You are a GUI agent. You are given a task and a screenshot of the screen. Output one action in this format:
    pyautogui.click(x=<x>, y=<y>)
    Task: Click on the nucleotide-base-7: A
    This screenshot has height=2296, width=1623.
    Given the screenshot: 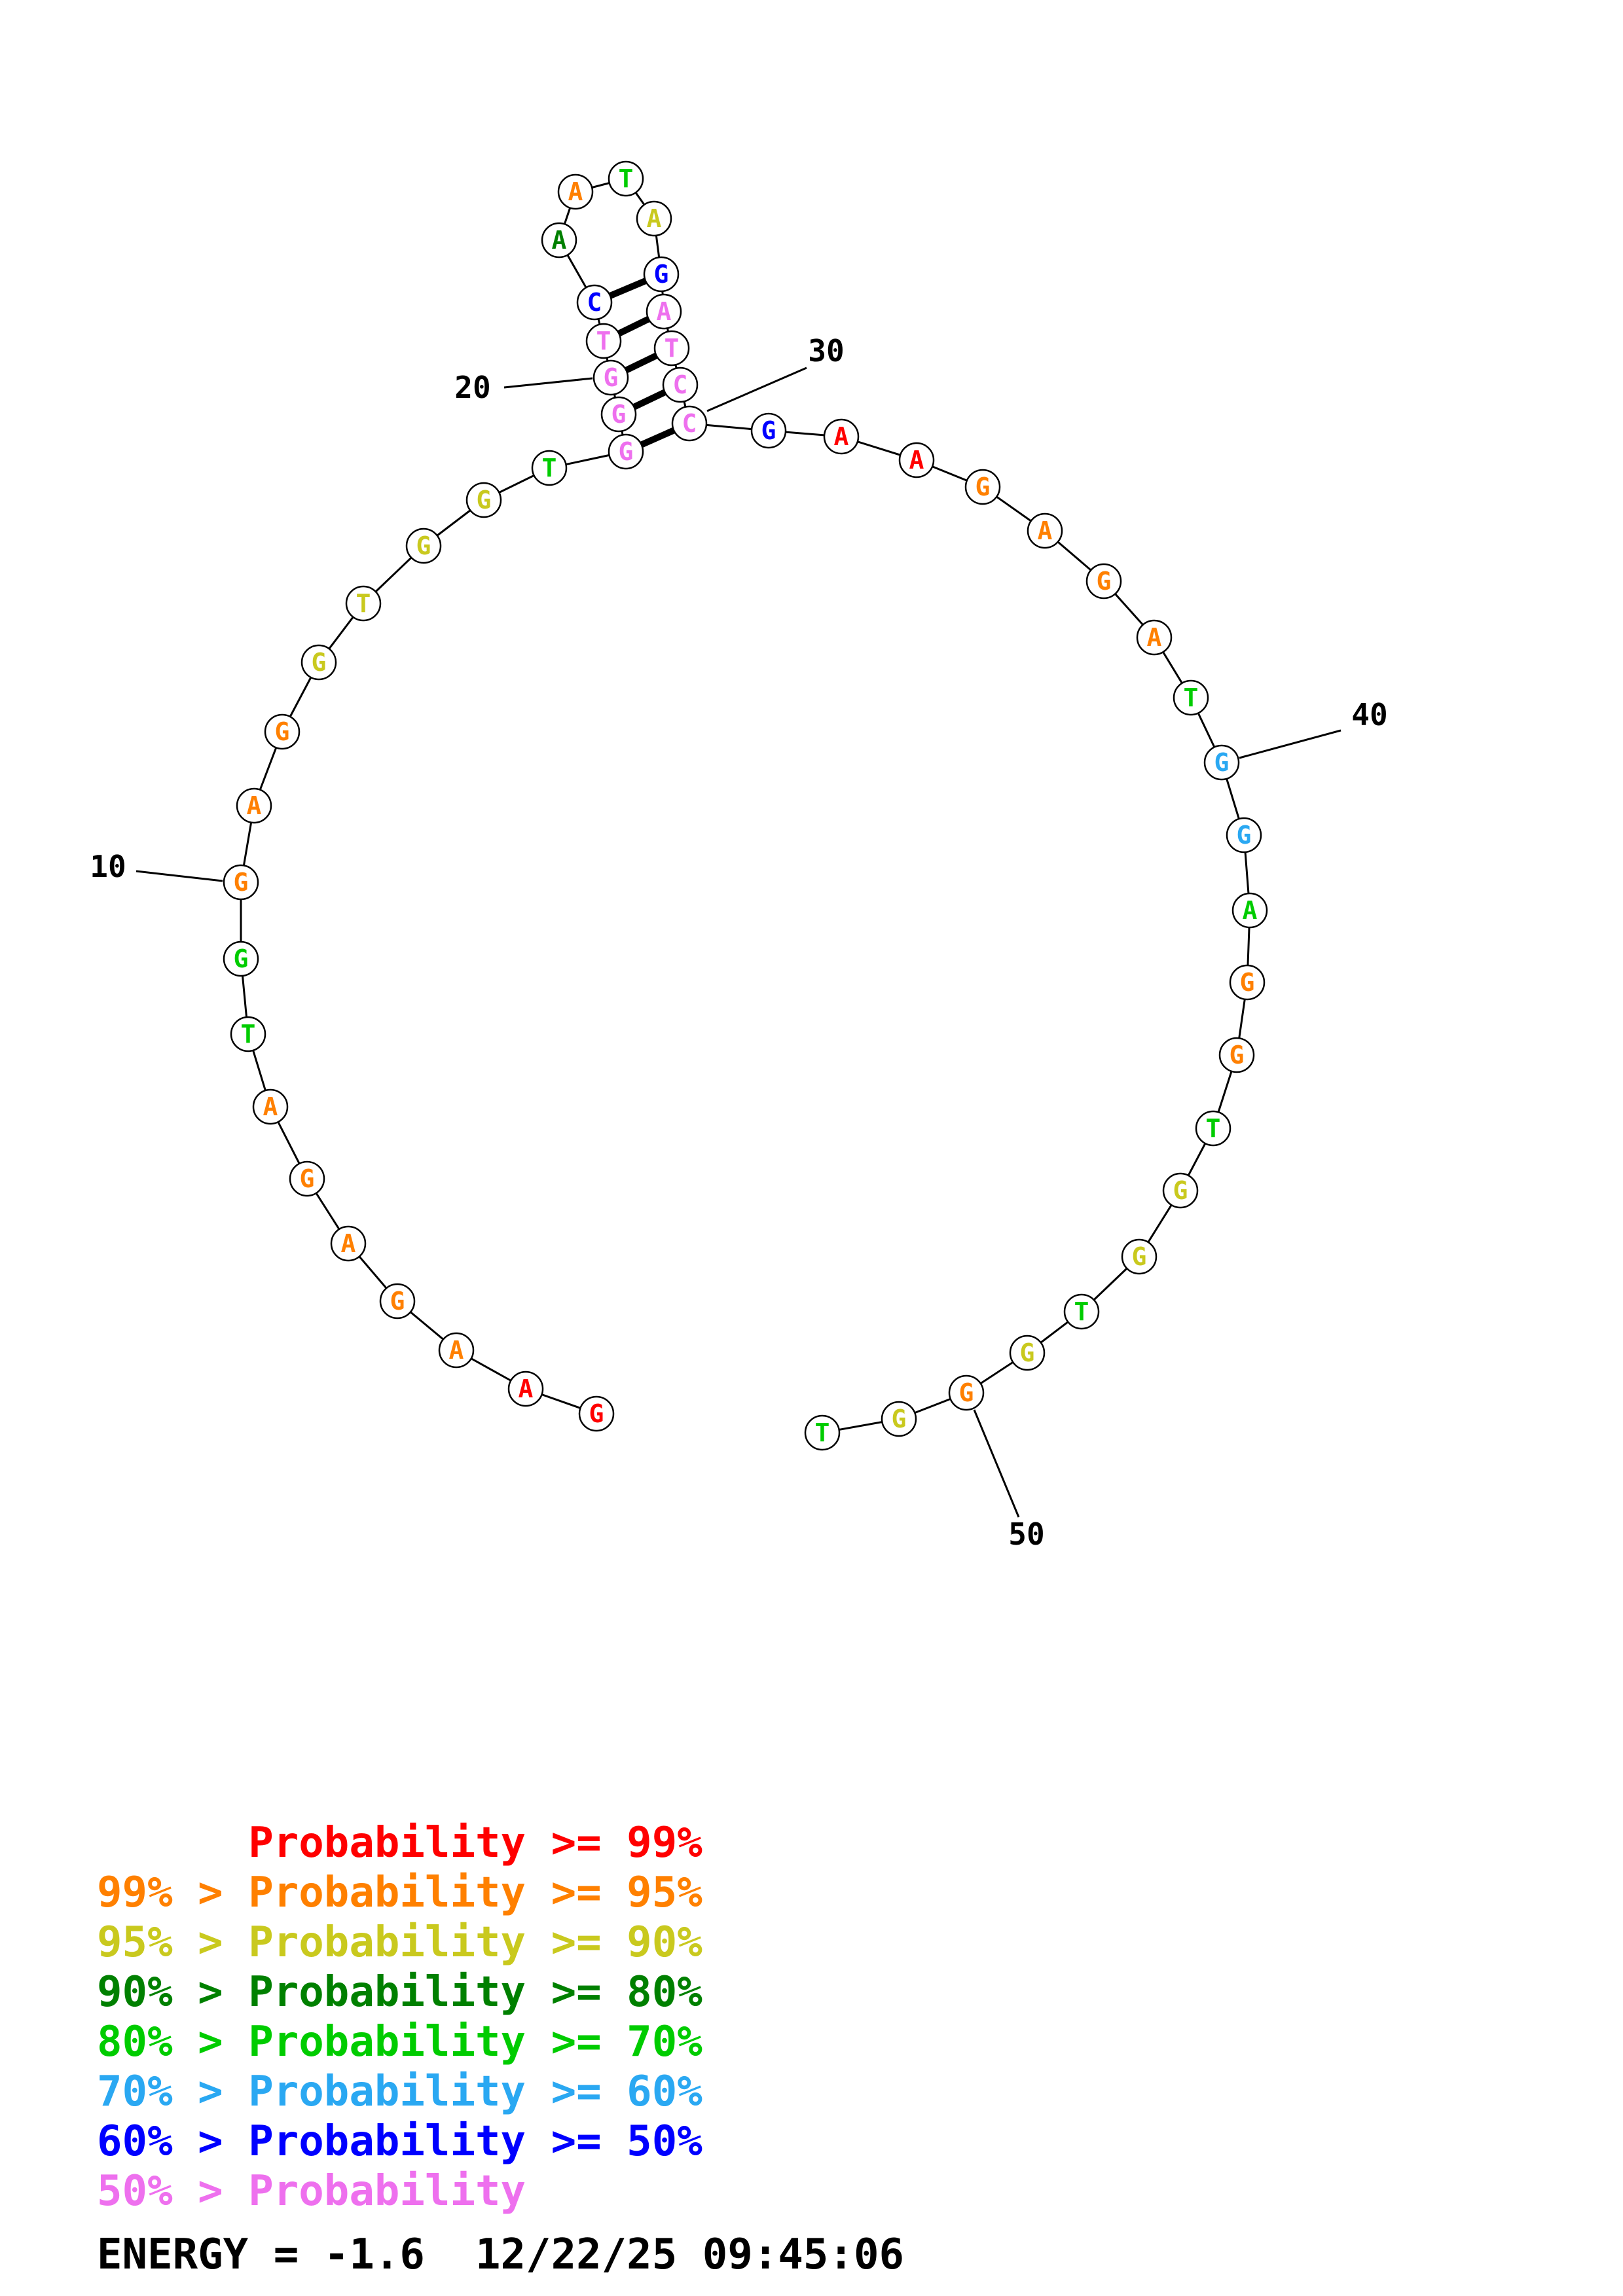 What is the action you would take?
    pyautogui.click(x=270, y=1106)
    